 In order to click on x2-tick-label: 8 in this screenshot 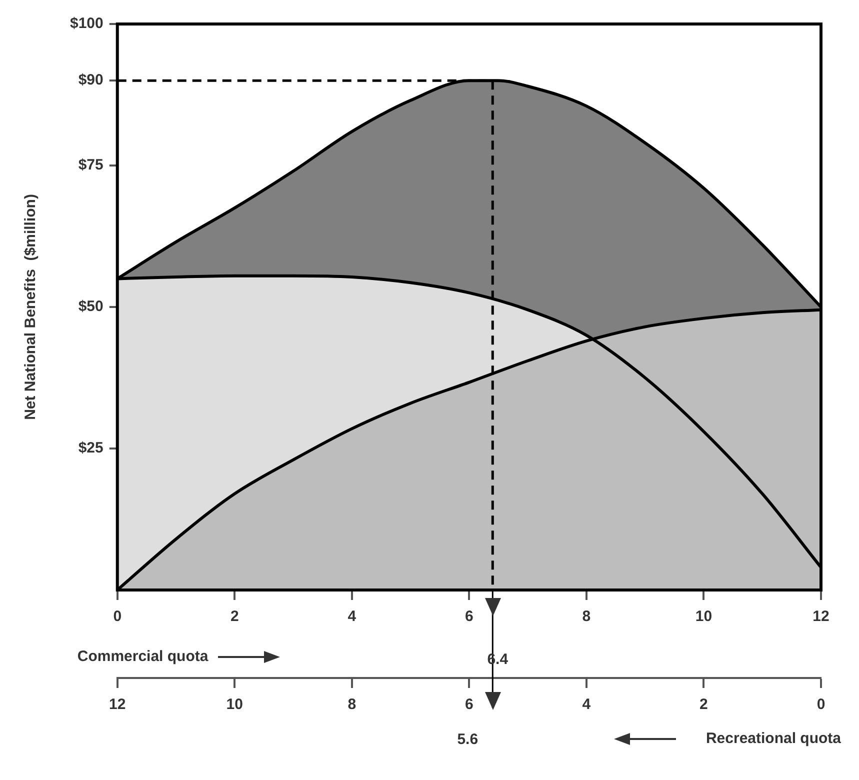, I will do `click(352, 705)`.